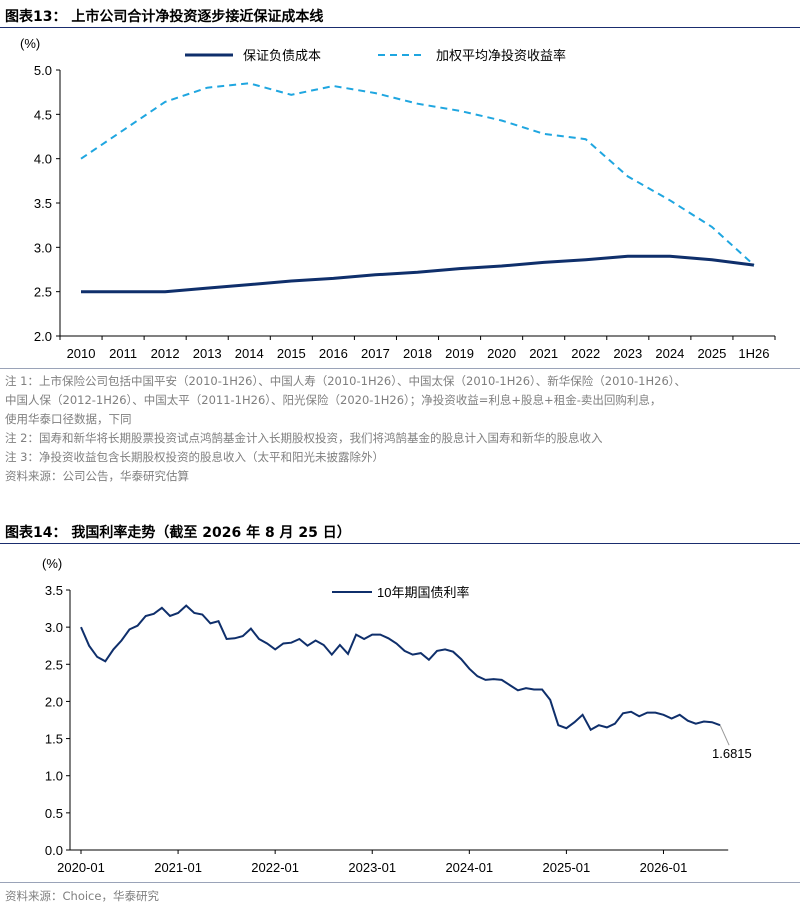 This screenshot has height=910, width=800. What do you see at coordinates (664, 867) in the screenshot?
I see `x-tick-label: 2026-01` at bounding box center [664, 867].